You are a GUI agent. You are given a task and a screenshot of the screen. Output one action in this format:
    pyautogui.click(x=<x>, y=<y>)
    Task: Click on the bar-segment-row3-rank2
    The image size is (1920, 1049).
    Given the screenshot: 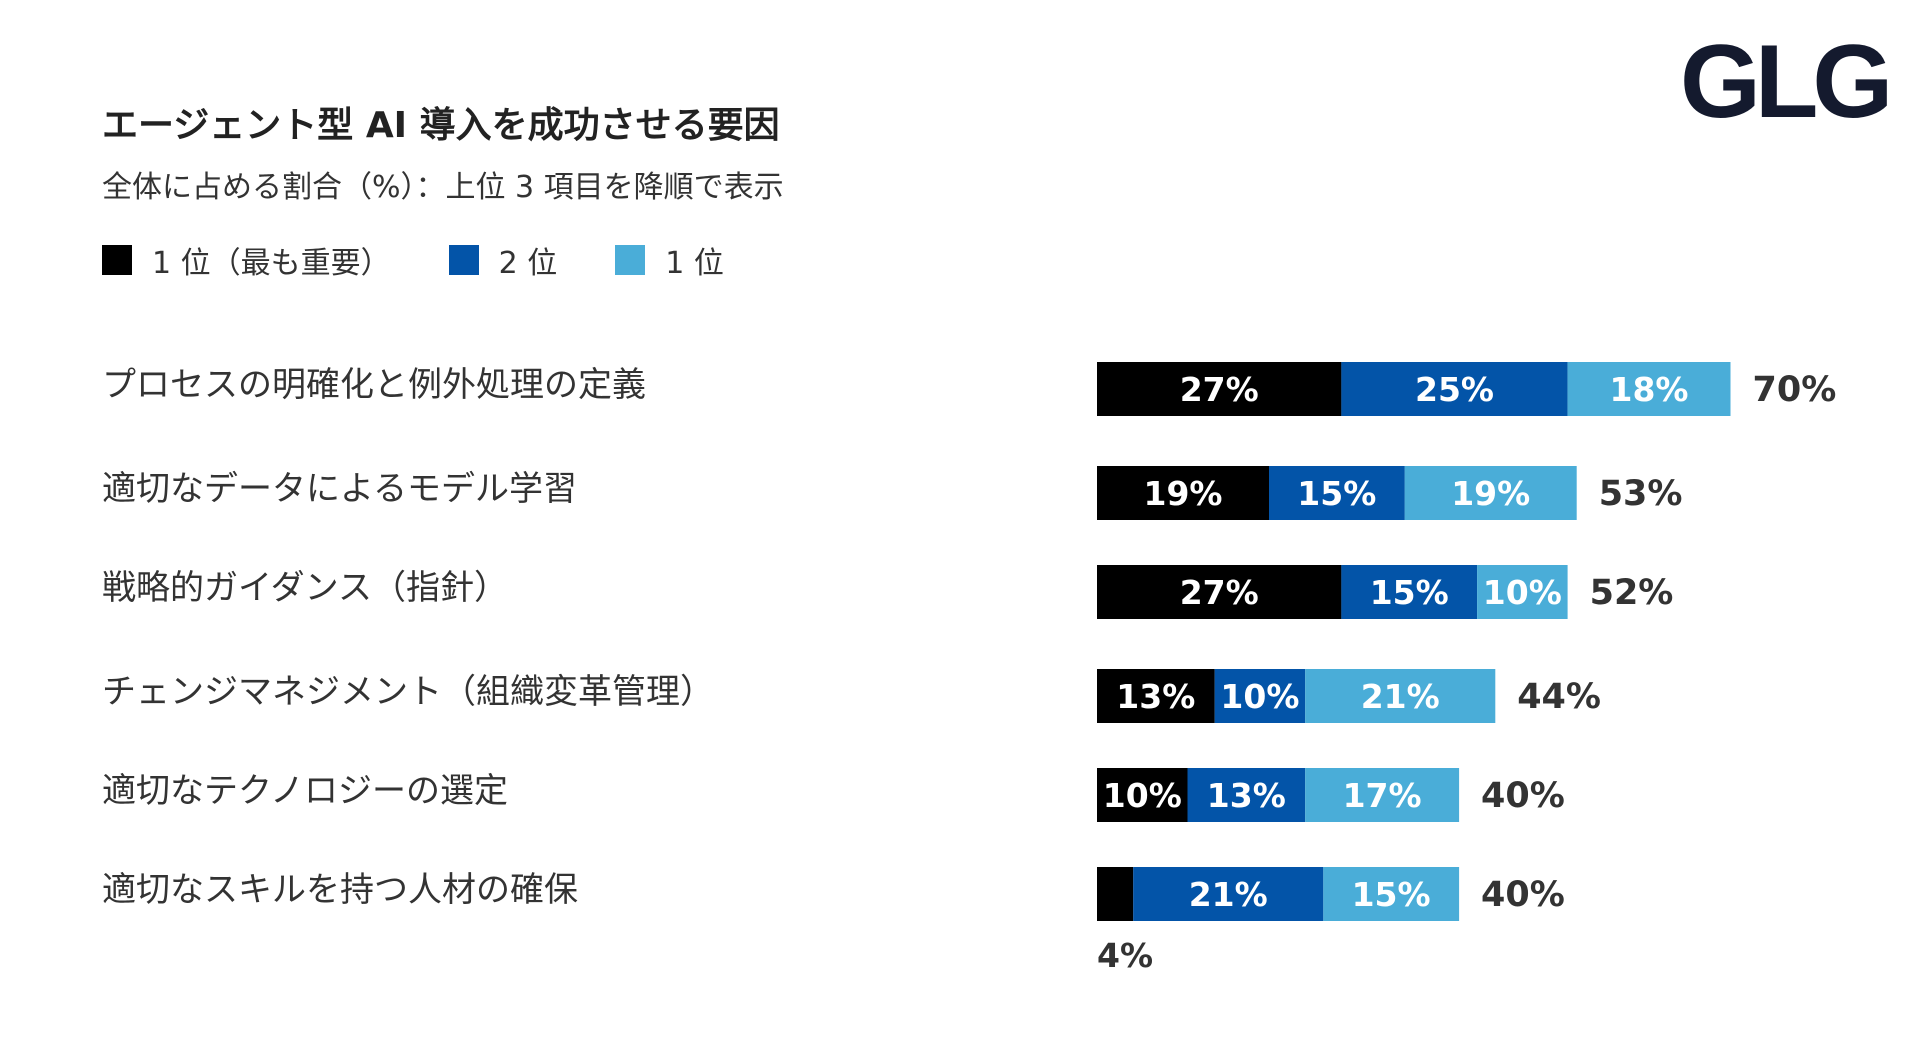 What is the action you would take?
    pyautogui.click(x=1409, y=592)
    